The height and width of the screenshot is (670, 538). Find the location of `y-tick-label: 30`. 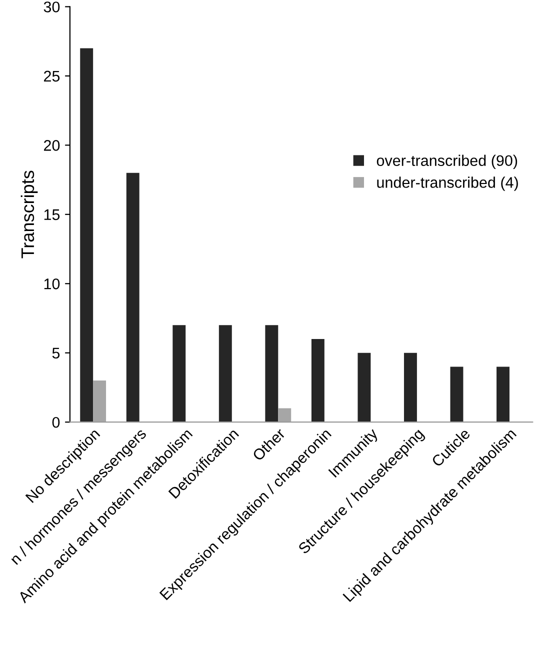

y-tick-label: 30 is located at coordinates (52, 7).